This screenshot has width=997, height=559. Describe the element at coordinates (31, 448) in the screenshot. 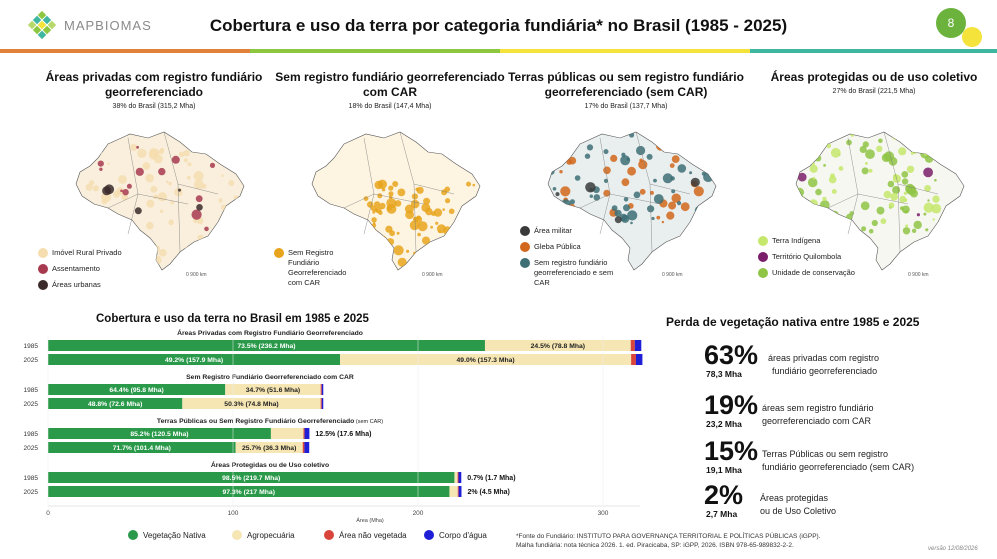

I see `bar-year-label: 2025` at that location.